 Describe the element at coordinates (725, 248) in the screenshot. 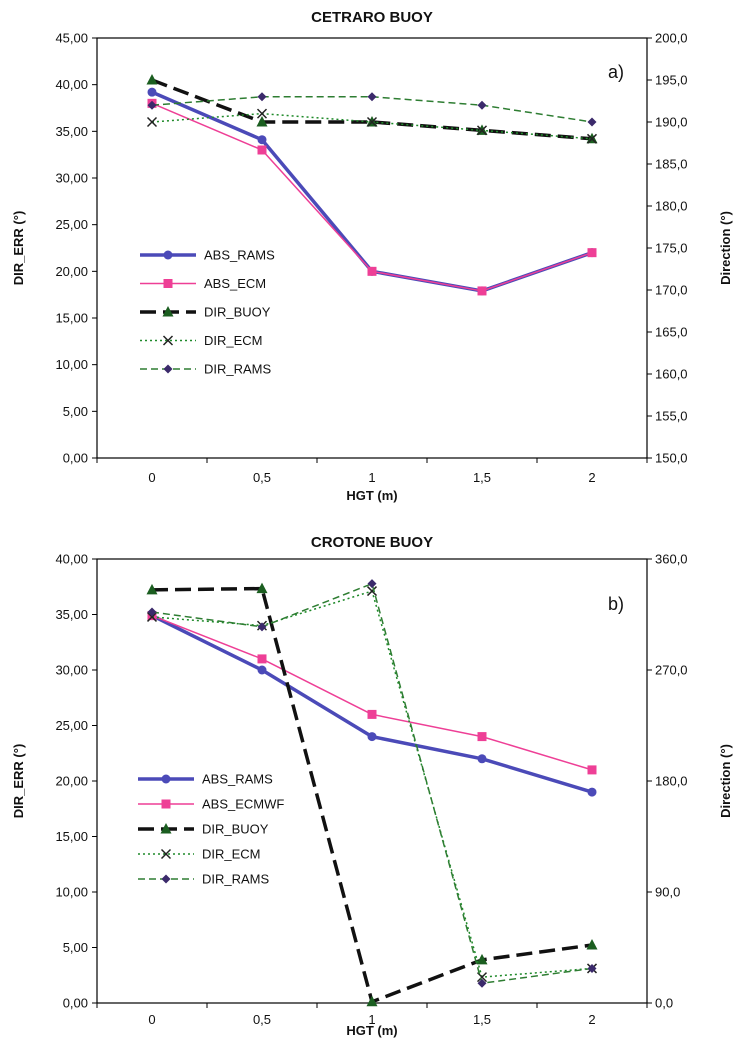

I see `y2-axis-label: Direction (°)` at that location.